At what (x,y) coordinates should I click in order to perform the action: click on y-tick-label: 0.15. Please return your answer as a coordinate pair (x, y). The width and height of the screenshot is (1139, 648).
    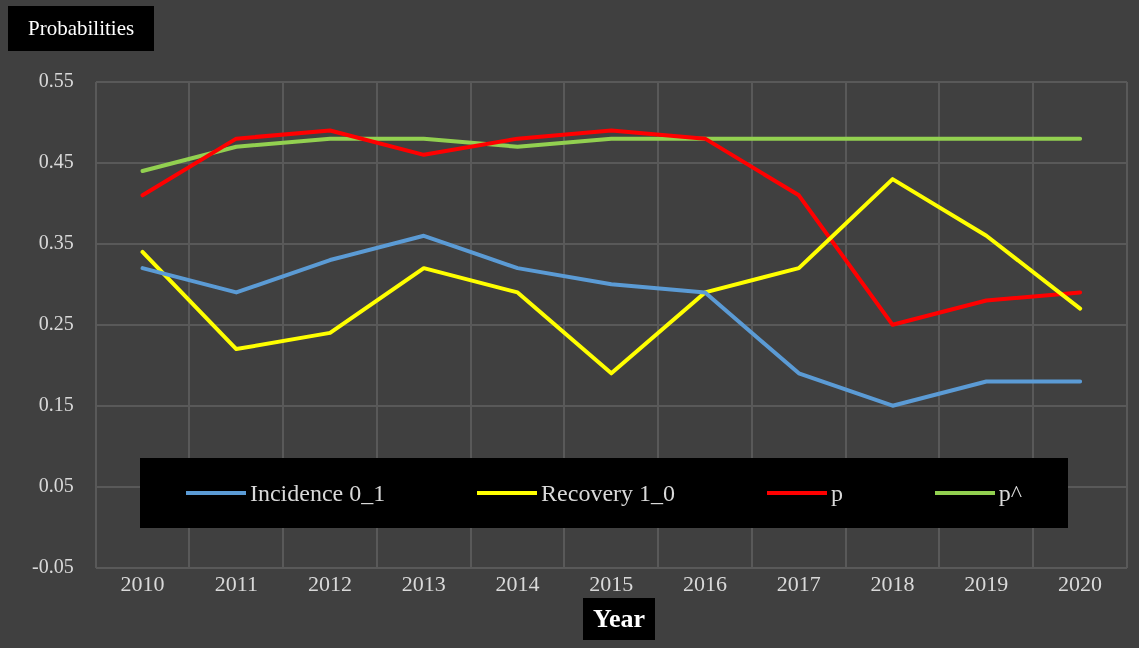
    Looking at the image, I should click on (56, 403).